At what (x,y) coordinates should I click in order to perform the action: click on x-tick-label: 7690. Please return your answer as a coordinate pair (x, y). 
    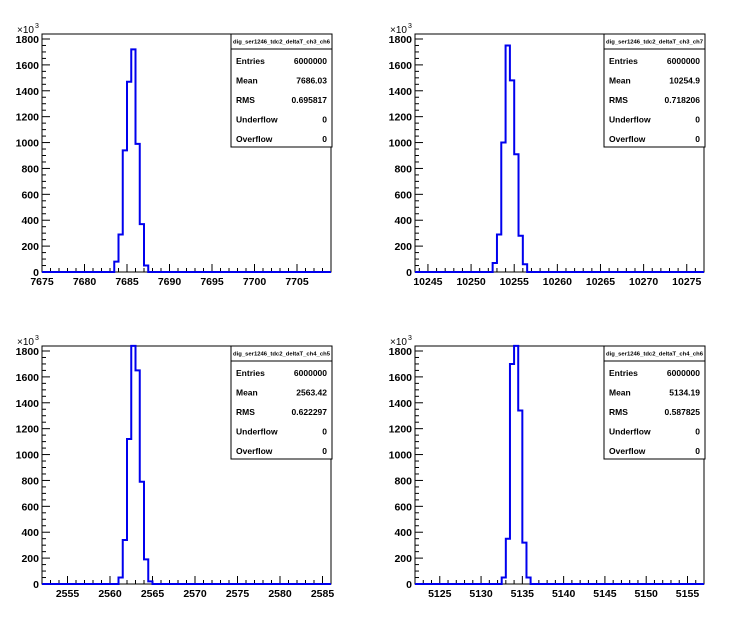
    Looking at the image, I should click on (170, 282).